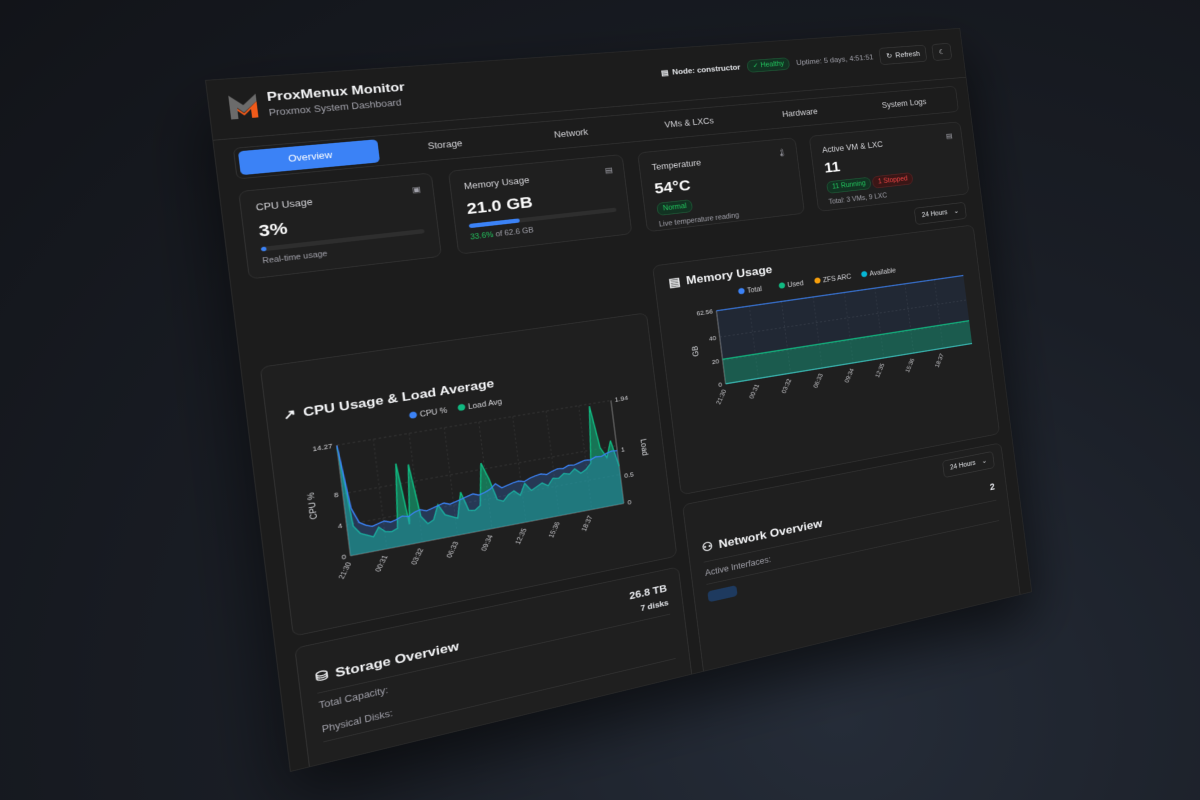 The image size is (1200, 800). What do you see at coordinates (485, 404) in the screenshot?
I see `legend-label: Load Avg` at bounding box center [485, 404].